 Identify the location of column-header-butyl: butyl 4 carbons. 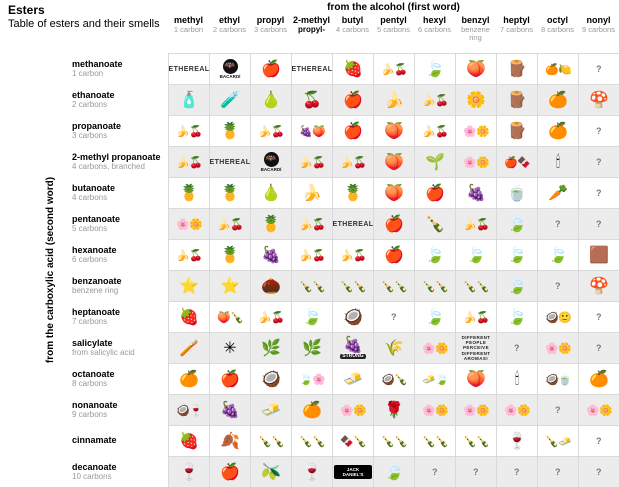
(352, 24).